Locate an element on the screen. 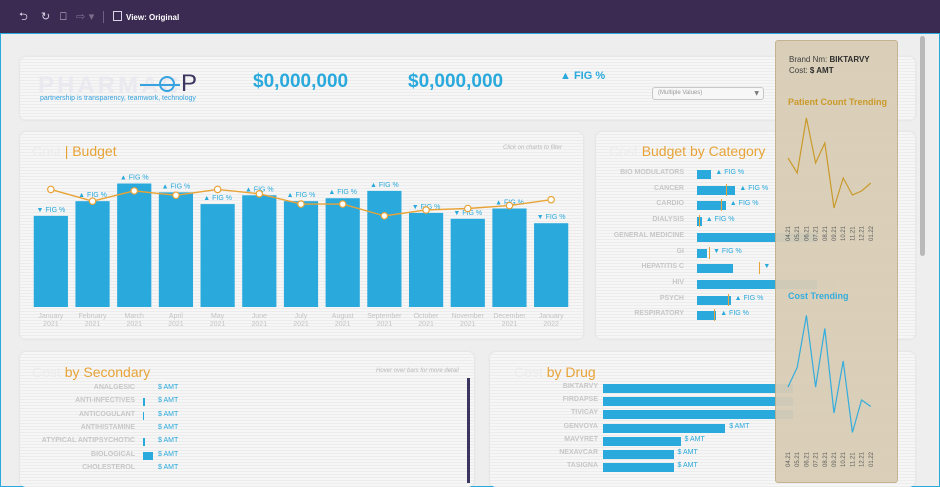 The height and width of the screenshot is (487, 940). filter-dropdown: (Multiple Values) ▼ is located at coordinates (708, 93).